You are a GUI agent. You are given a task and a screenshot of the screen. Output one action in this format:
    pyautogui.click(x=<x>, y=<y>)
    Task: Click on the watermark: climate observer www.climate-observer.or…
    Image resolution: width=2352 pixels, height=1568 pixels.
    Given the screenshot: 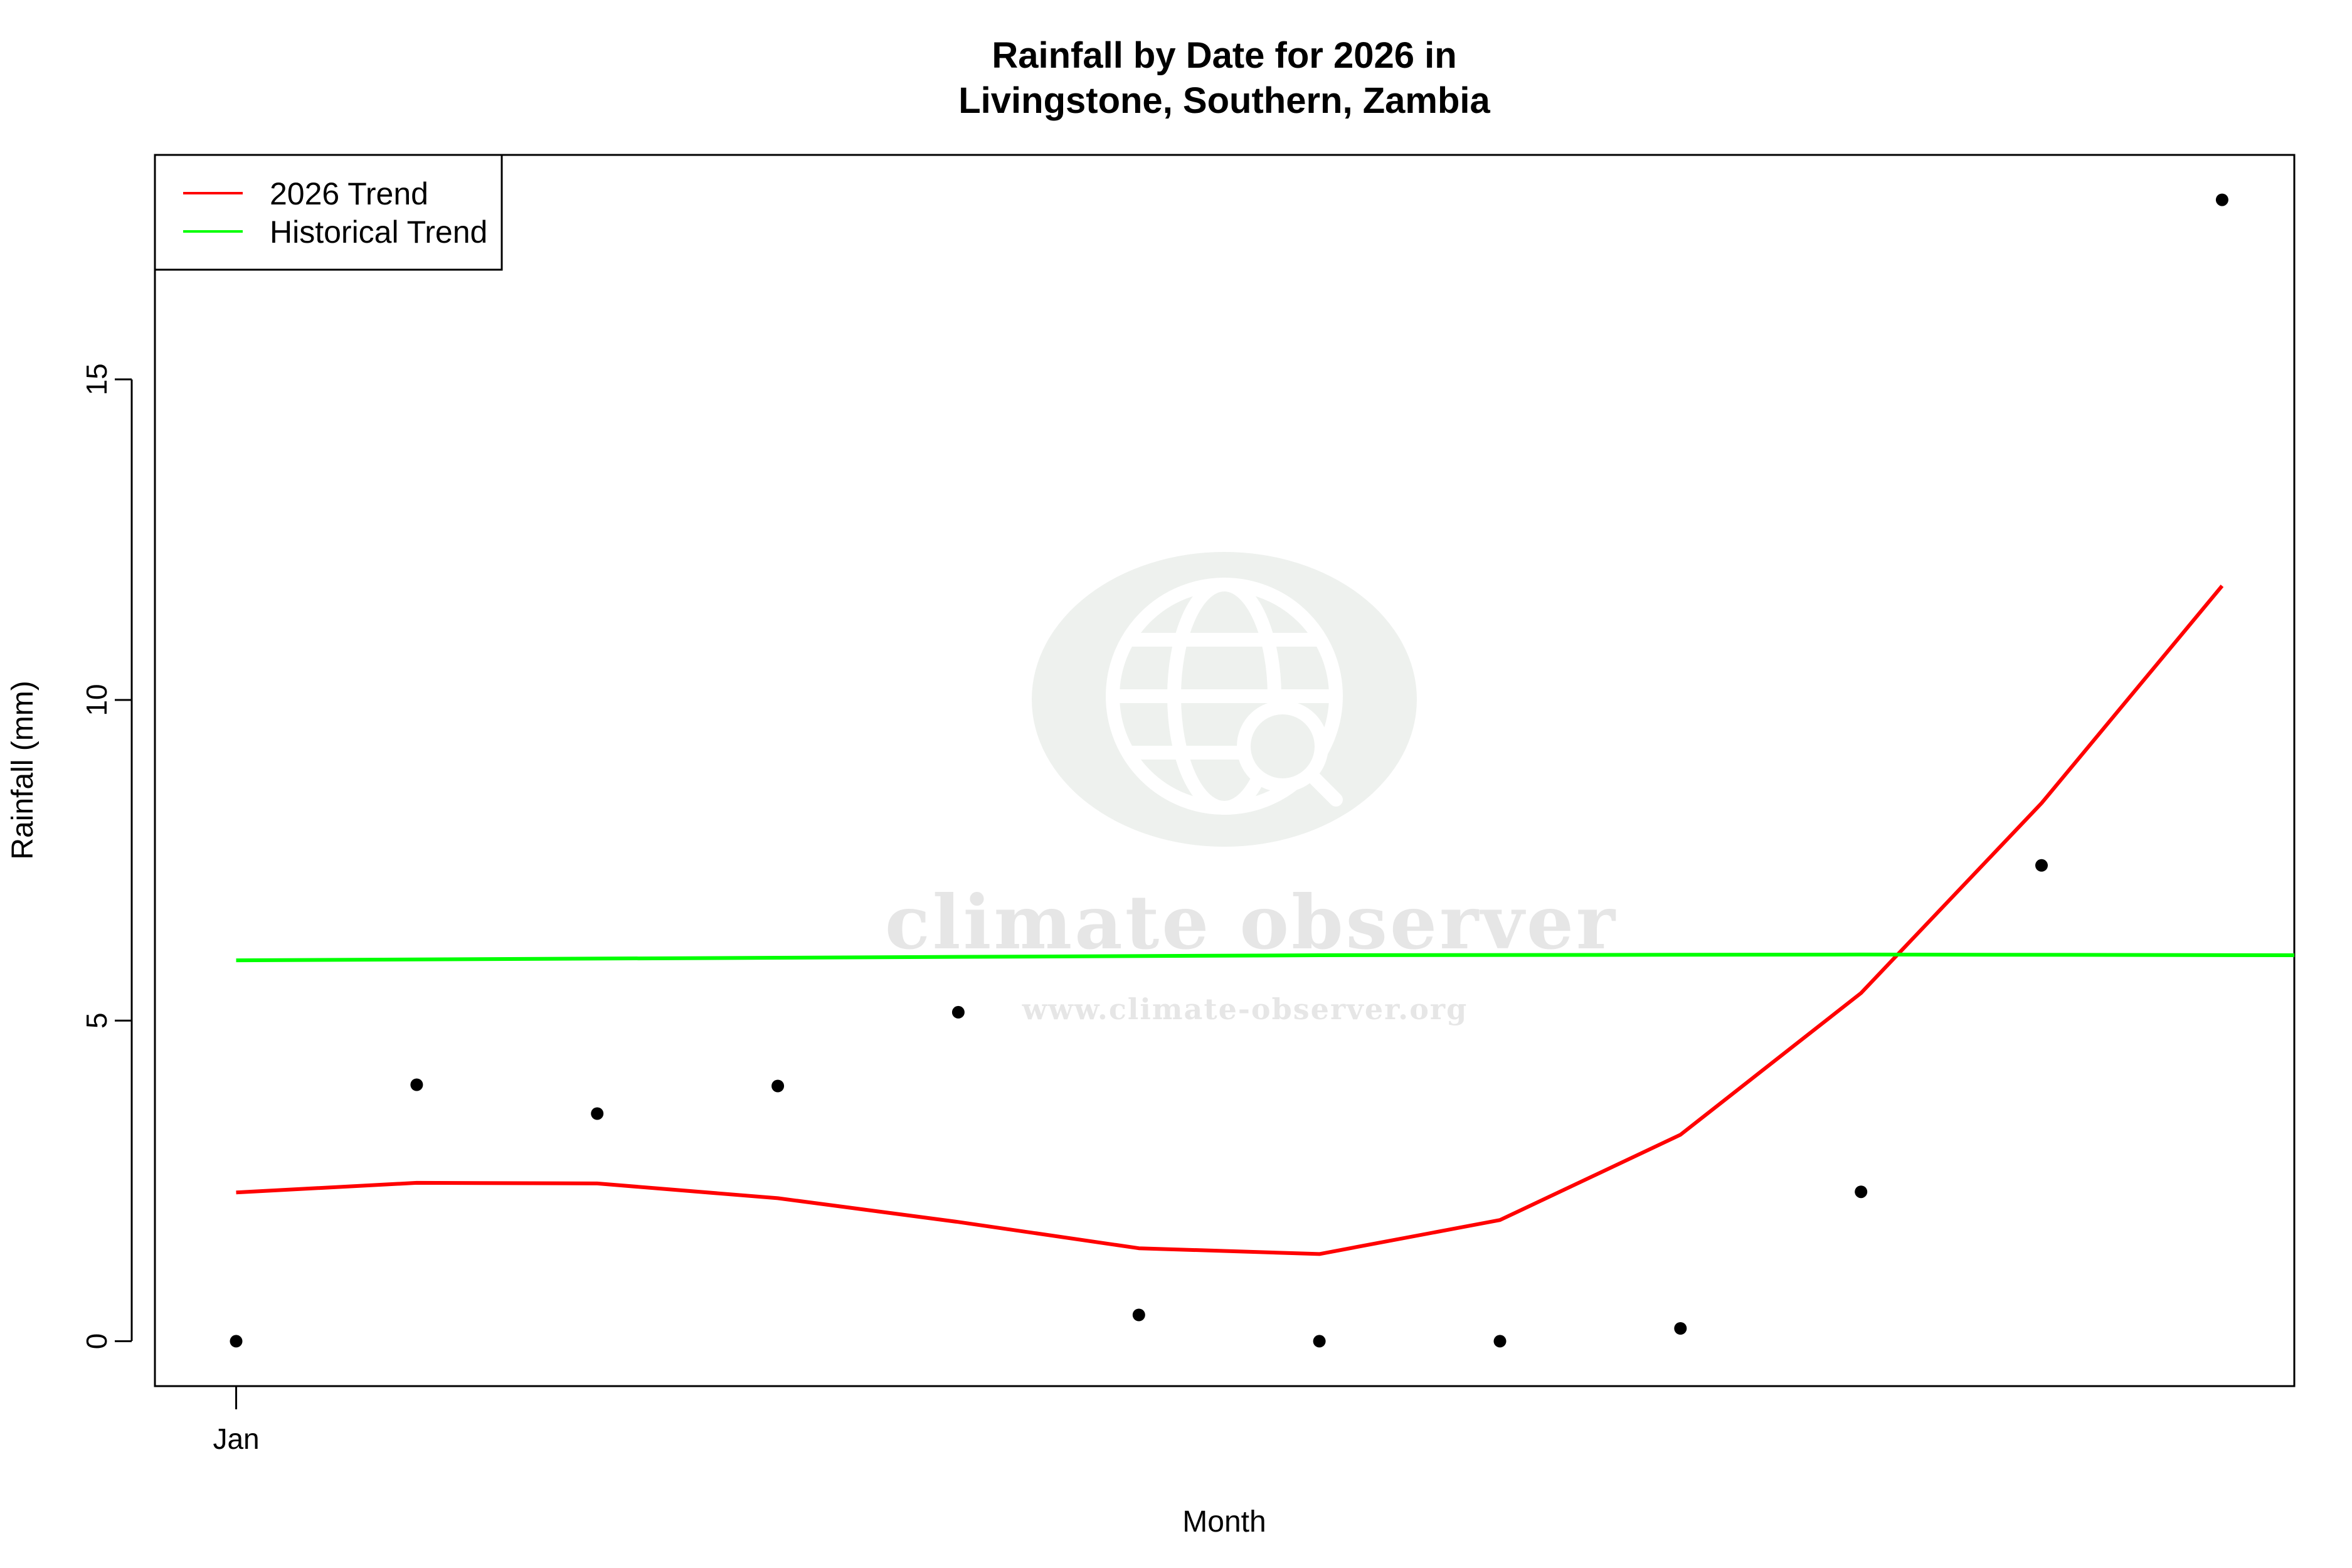 What is the action you would take?
    pyautogui.click(x=1251, y=789)
    